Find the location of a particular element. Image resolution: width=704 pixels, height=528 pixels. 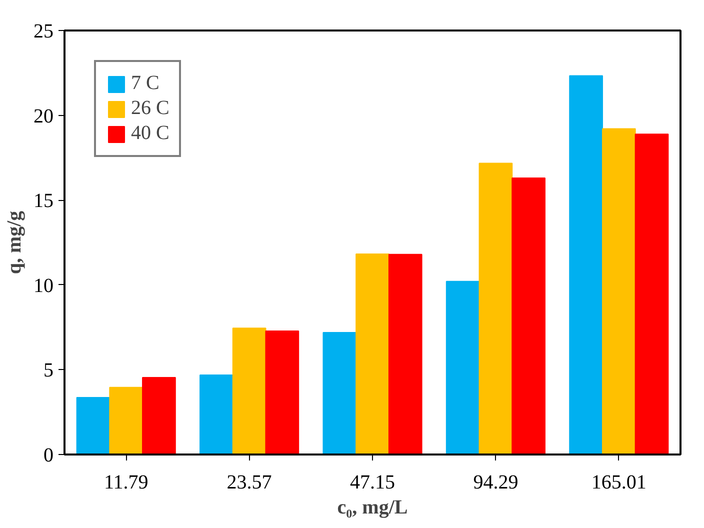

x-tick-label: 11.79 is located at coordinates (126, 483).